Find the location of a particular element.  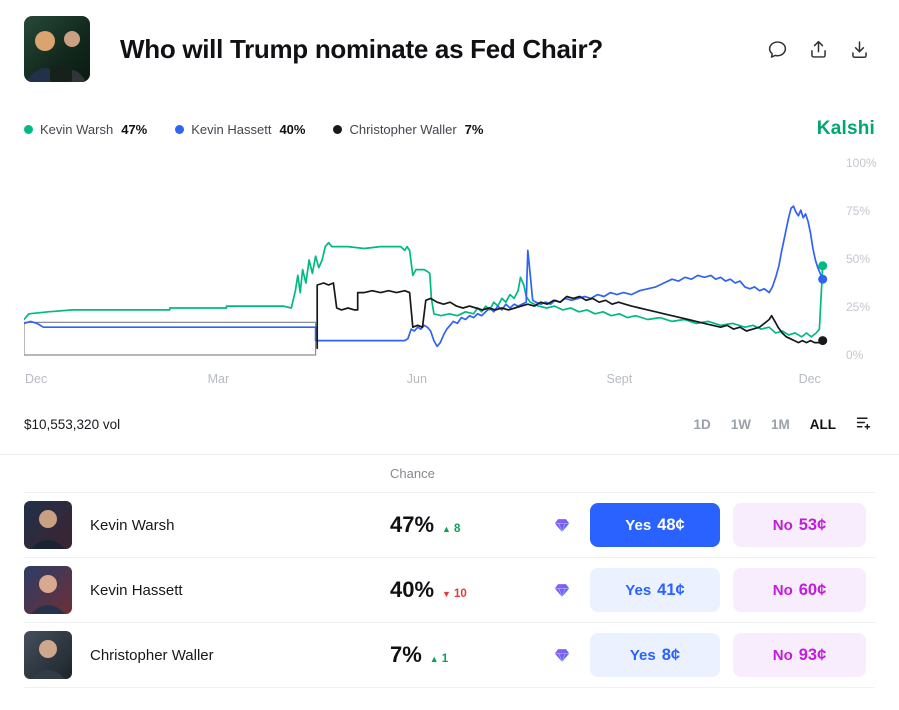

download-button is located at coordinates (859, 49).